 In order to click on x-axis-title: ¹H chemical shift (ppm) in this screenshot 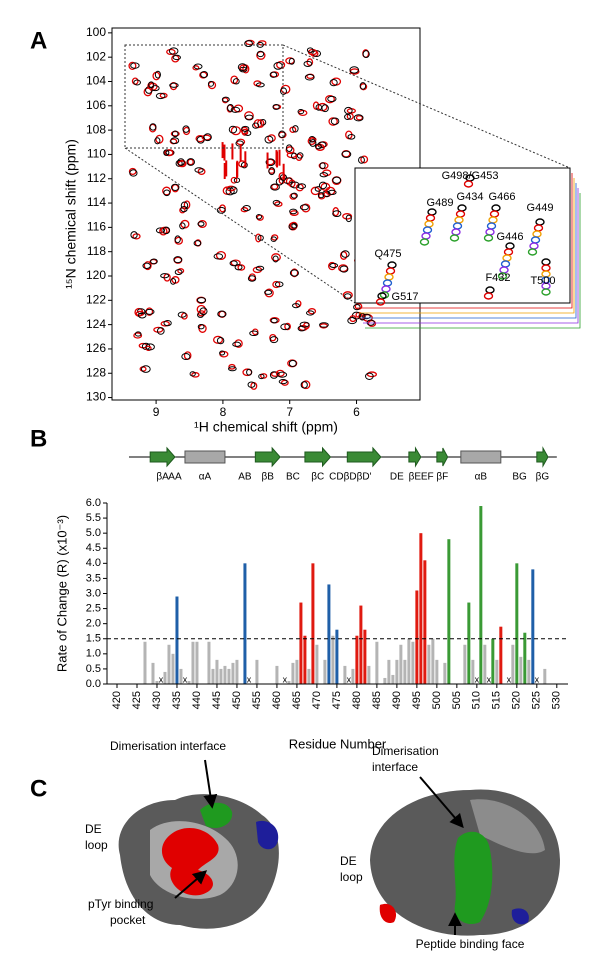, I will do `click(266, 427)`.